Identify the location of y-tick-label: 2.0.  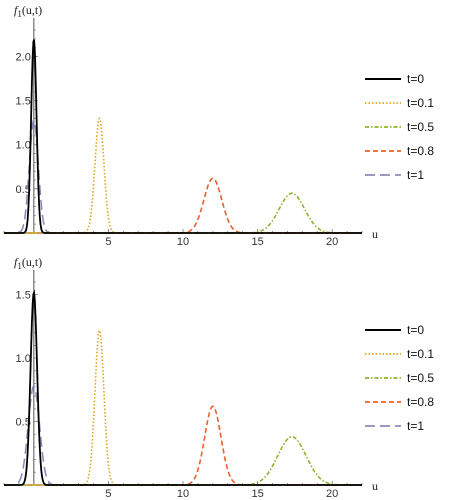
(23, 57).